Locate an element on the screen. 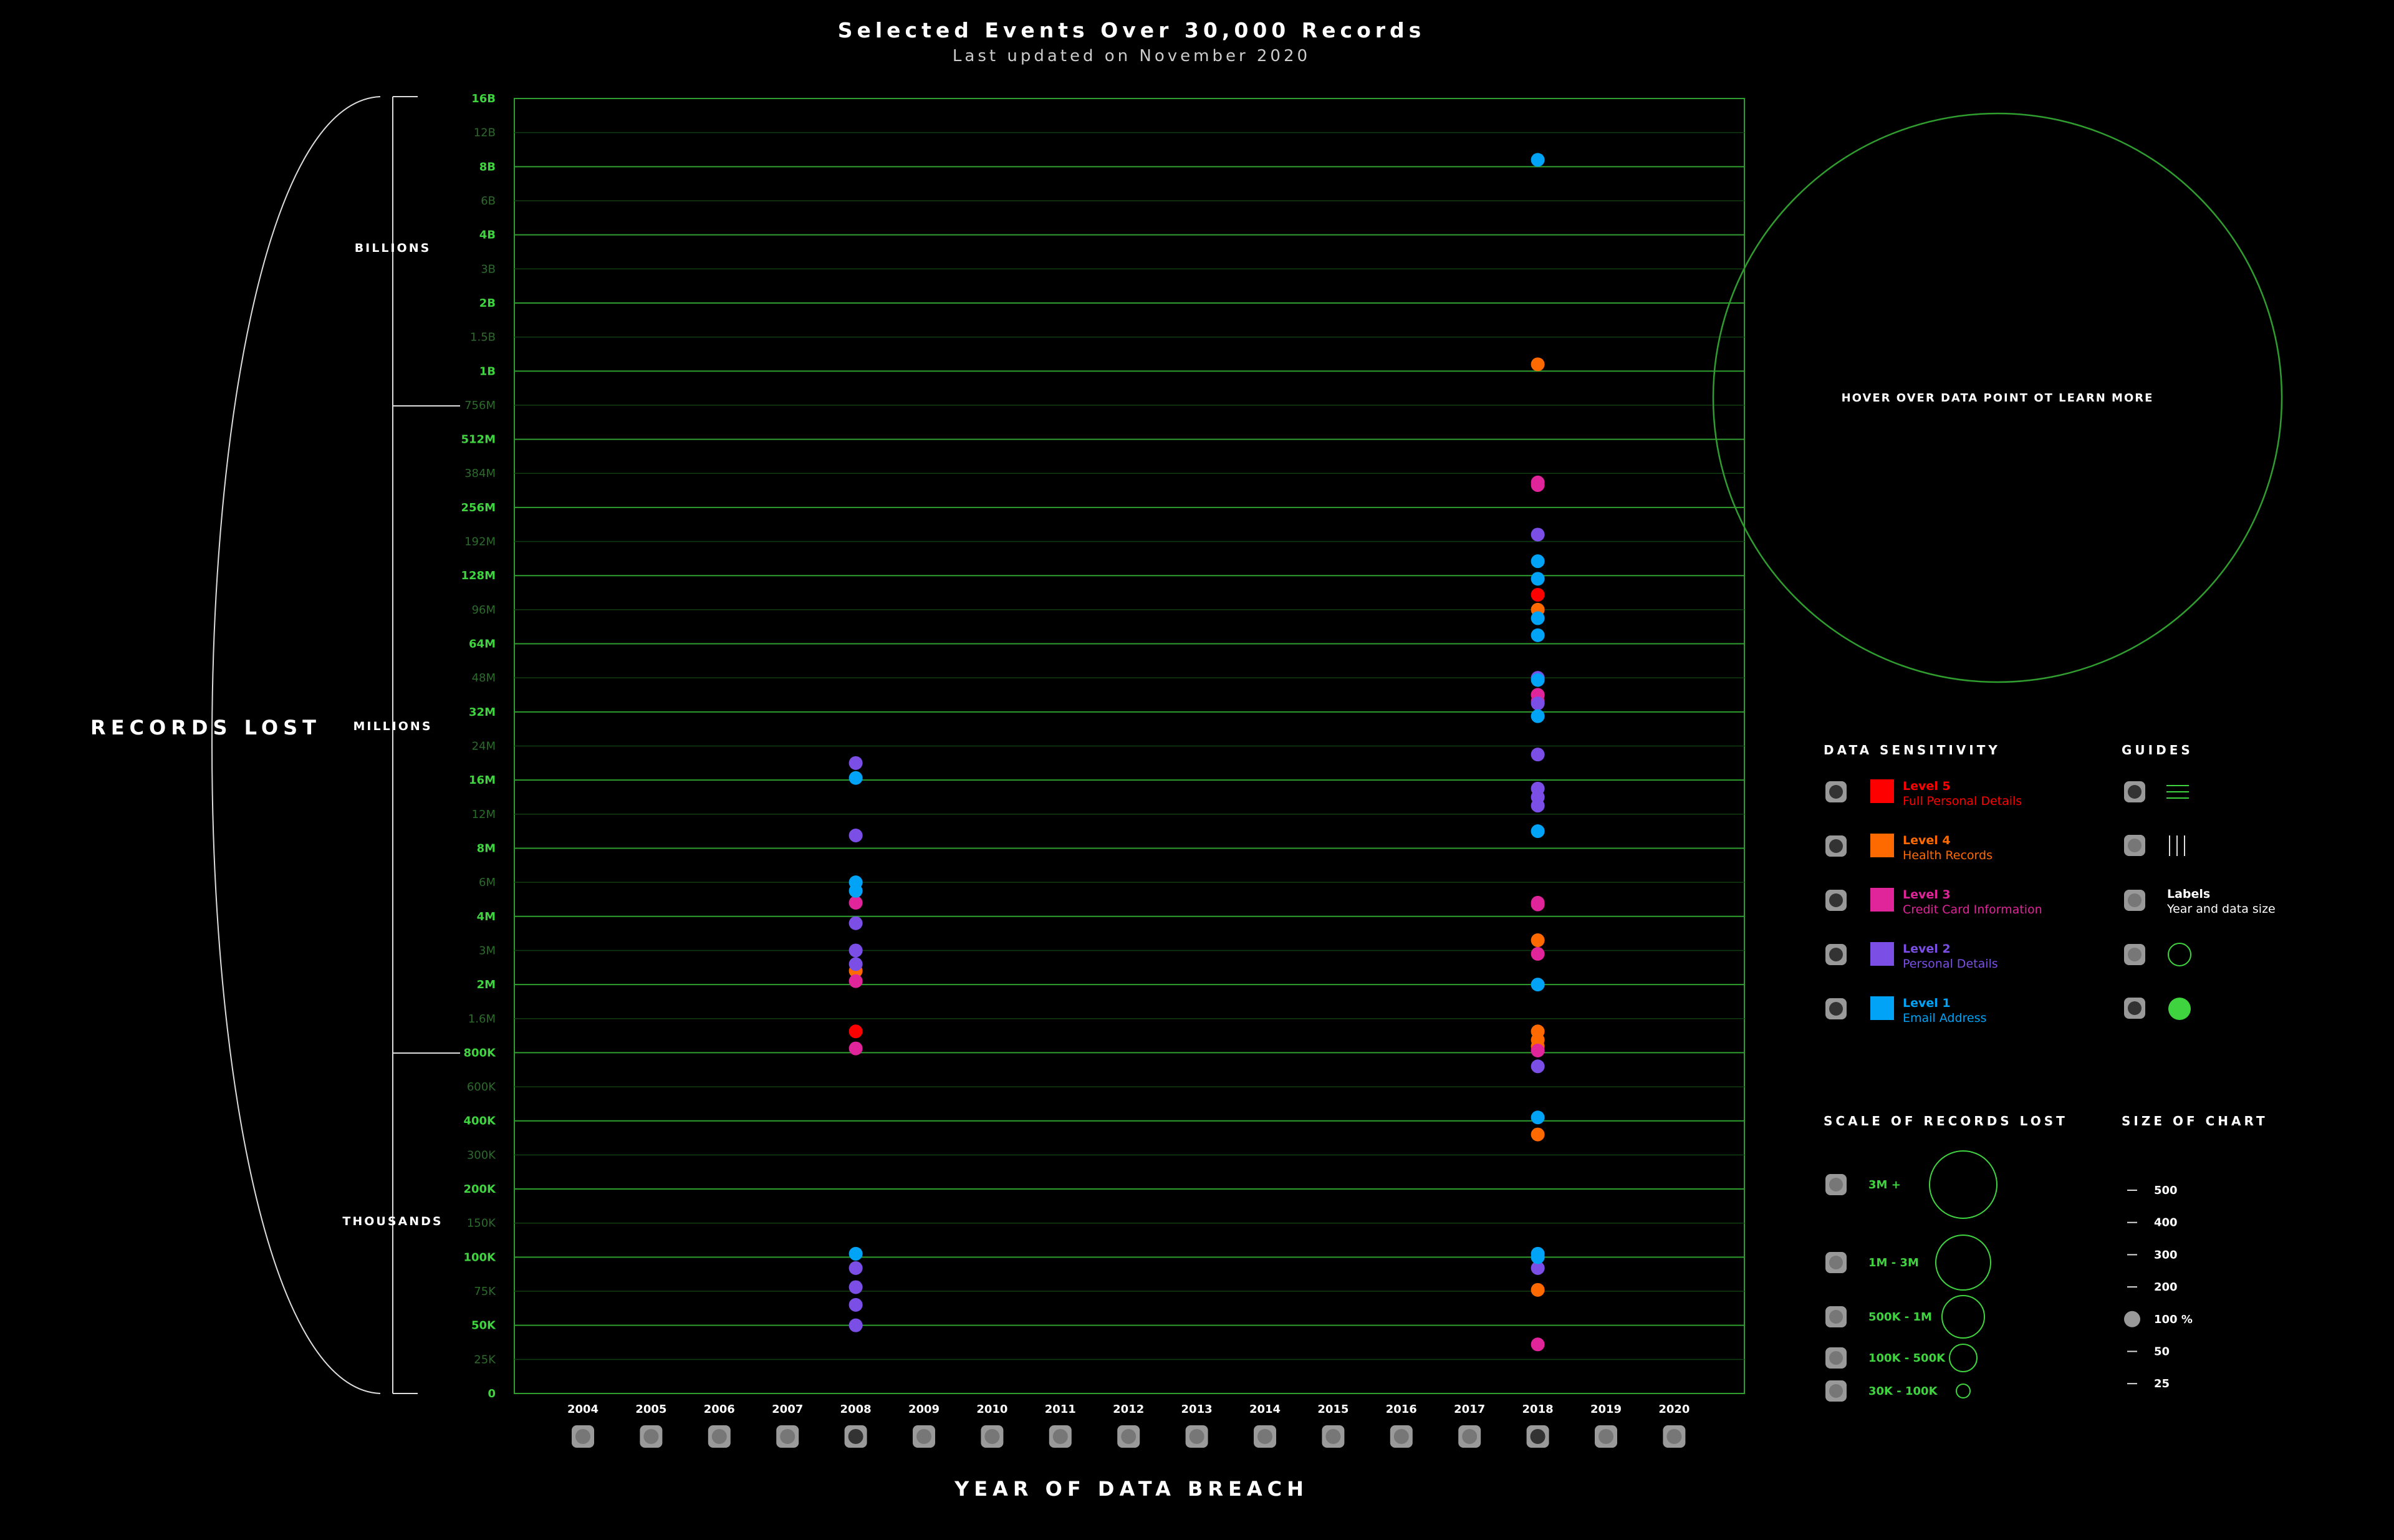  guide-outline-row is located at coordinates (2157, 955).